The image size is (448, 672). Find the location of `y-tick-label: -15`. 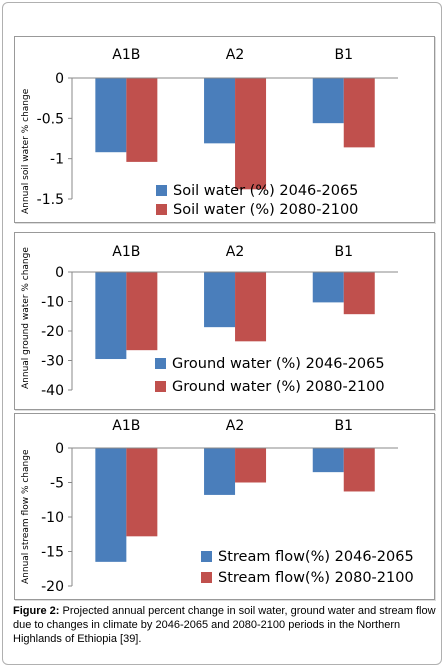

y-tick-label: -15 is located at coordinates (52, 553).